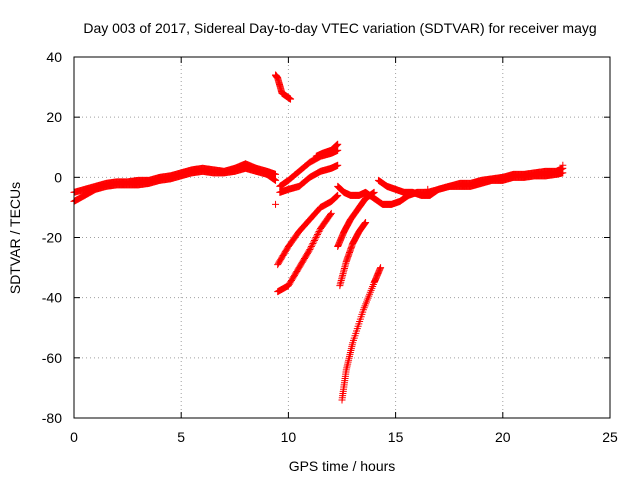 The width and height of the screenshot is (640, 480). What do you see at coordinates (54, 57) in the screenshot?
I see `y-tick-label: 40` at bounding box center [54, 57].